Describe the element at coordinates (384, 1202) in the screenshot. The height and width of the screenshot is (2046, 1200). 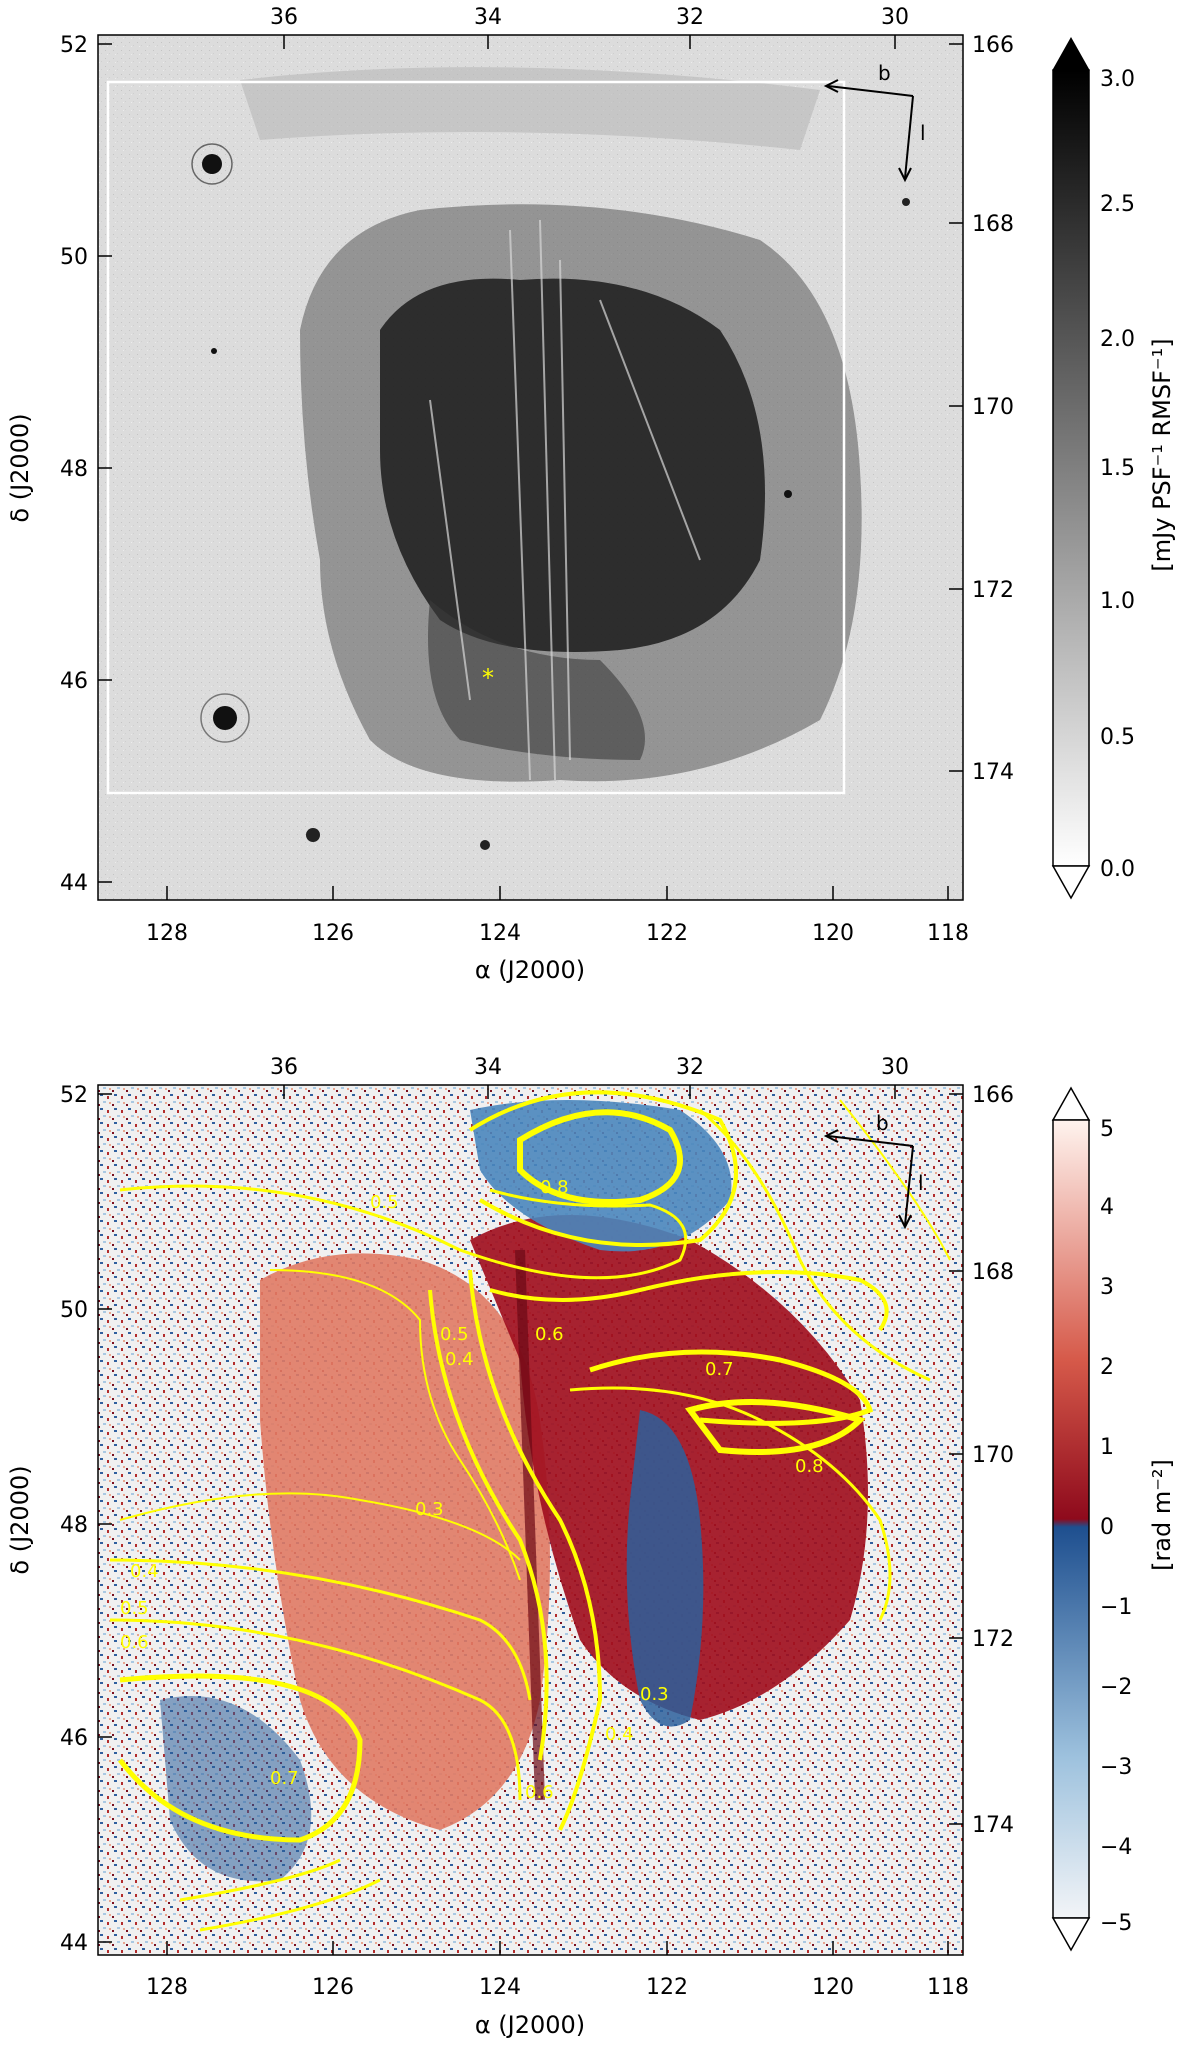
I see `contour-label-0: 0.5` at that location.